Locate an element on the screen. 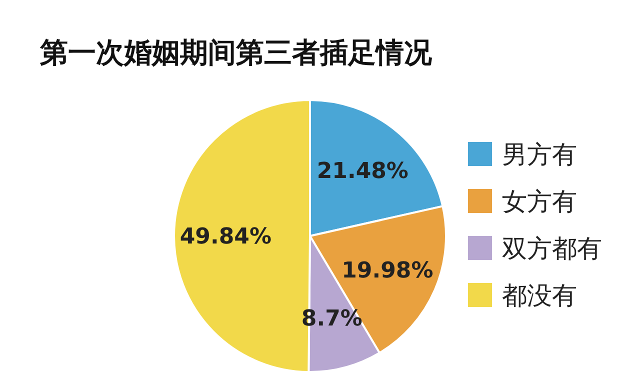 This screenshot has height=383, width=640. legend-label: 双方都有 is located at coordinates (552, 248).